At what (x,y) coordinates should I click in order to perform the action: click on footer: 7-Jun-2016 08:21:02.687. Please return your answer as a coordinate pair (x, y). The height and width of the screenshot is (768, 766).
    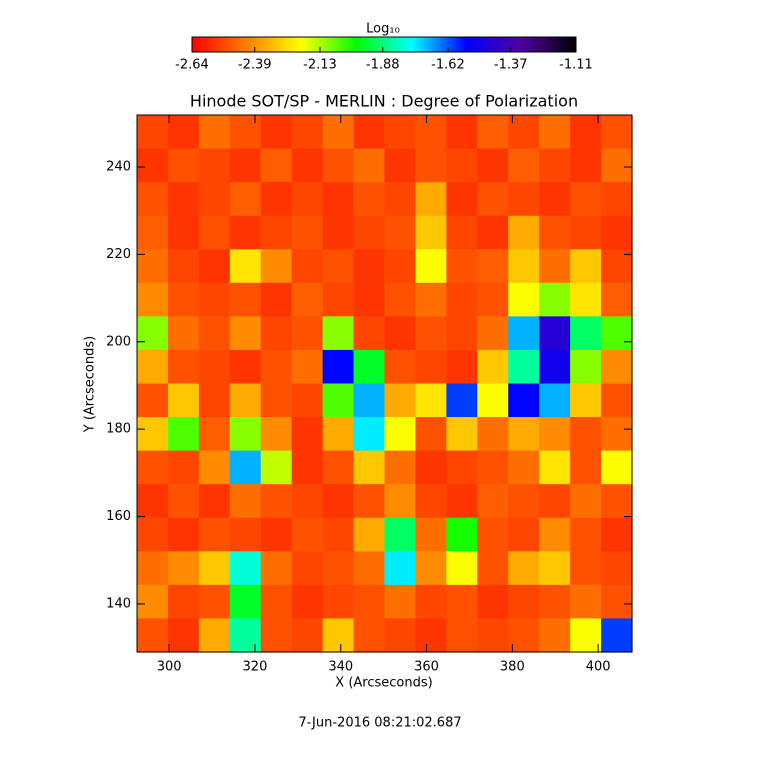
    Looking at the image, I should click on (379, 723).